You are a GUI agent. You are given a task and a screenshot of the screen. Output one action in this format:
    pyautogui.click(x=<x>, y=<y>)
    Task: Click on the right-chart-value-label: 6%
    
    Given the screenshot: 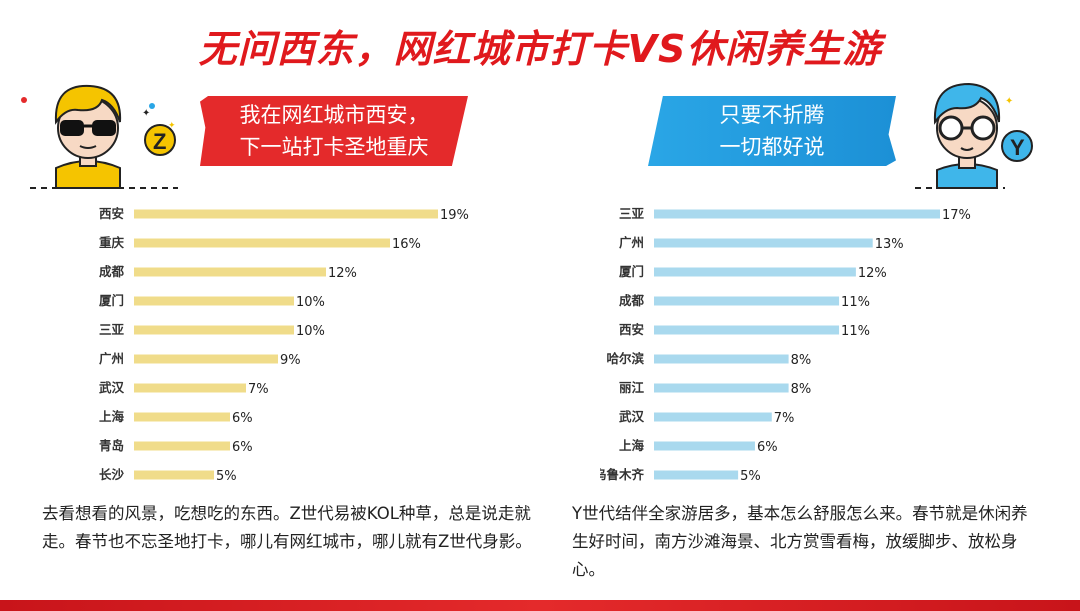 What is the action you would take?
    pyautogui.click(x=767, y=447)
    